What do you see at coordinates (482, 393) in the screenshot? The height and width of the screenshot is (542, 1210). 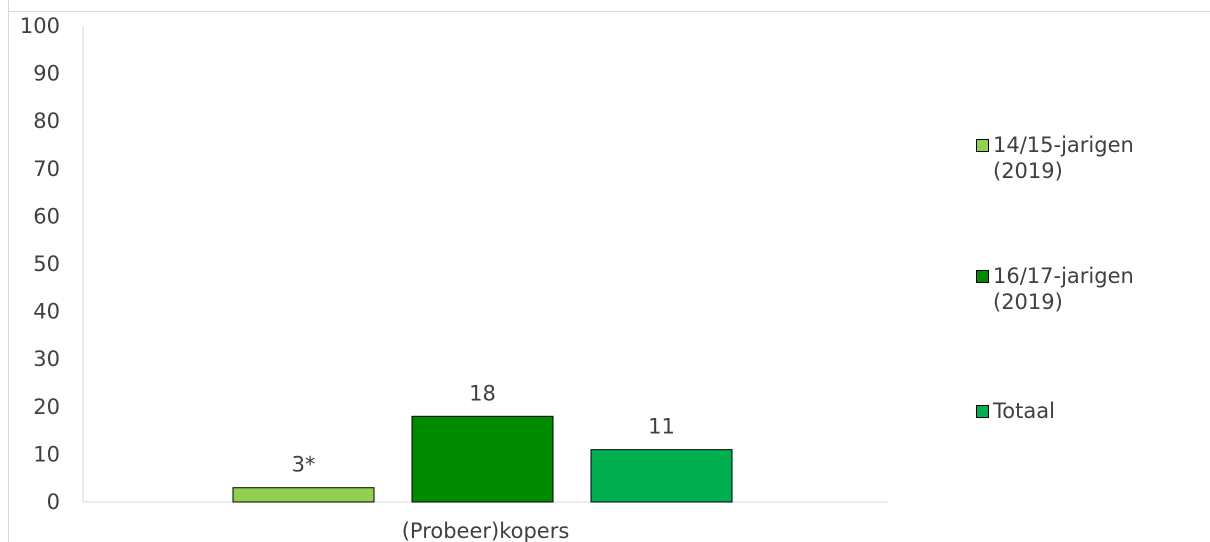 I see `bar-data-label-2: 18` at bounding box center [482, 393].